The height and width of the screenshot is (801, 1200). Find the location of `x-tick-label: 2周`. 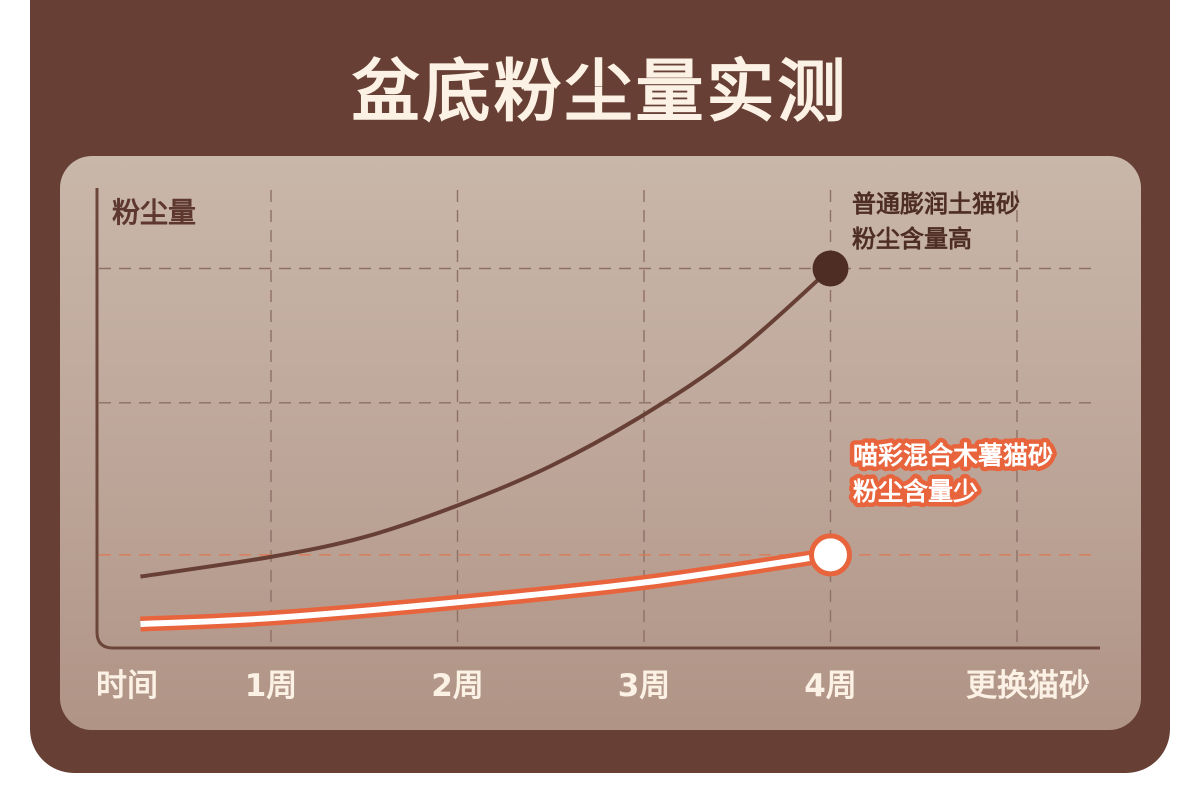

x-tick-label: 2周 is located at coordinates (457, 686).